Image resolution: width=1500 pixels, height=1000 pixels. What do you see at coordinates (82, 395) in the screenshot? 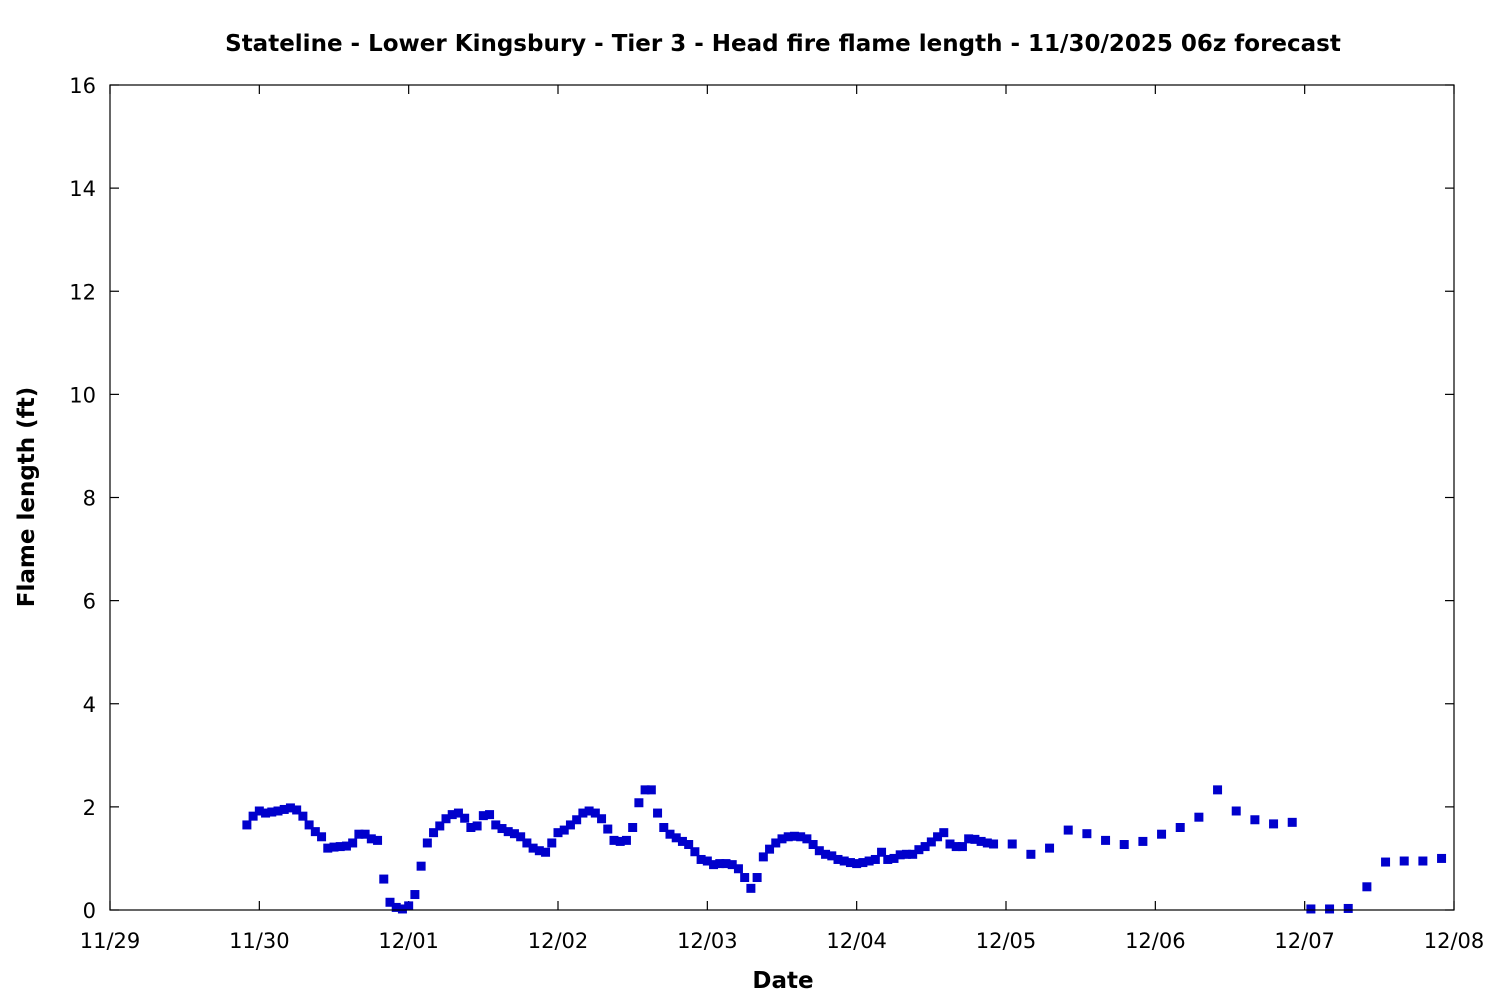
I see `y-tick-label: 10` at bounding box center [82, 395].